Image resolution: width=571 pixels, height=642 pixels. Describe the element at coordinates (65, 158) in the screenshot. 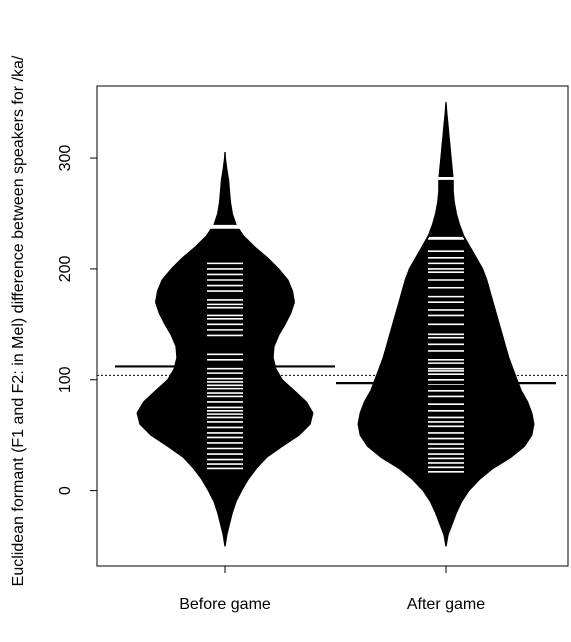

I see `y-tick-label: 300` at that location.